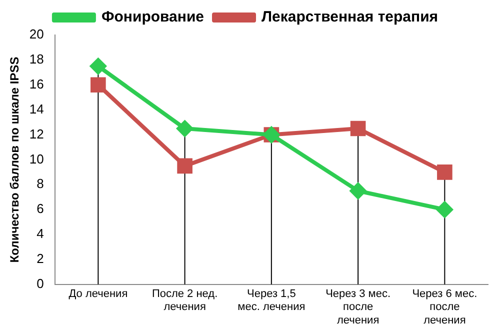  Describe the element at coordinates (36, 34) in the screenshot. I see `y-tick-label: 20` at that location.